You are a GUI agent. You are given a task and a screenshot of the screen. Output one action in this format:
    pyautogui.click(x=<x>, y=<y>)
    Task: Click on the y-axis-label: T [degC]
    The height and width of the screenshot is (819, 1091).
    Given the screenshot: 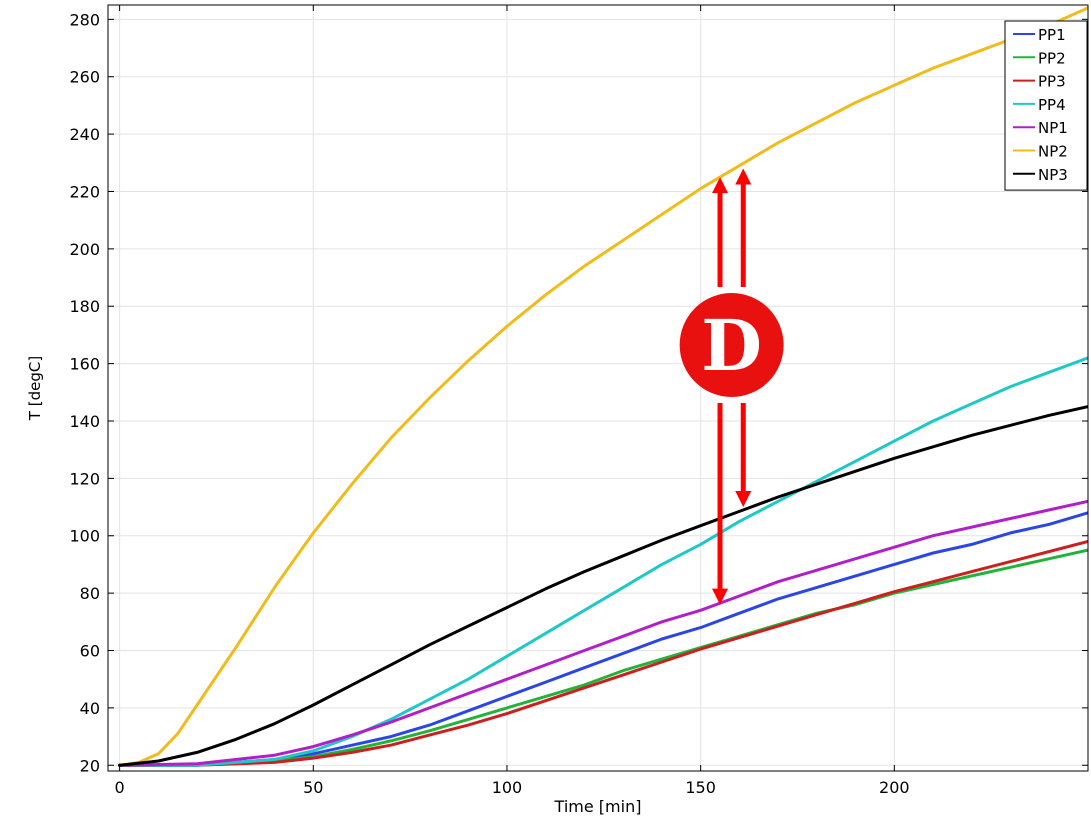 What is the action you would take?
    pyautogui.click(x=35, y=388)
    